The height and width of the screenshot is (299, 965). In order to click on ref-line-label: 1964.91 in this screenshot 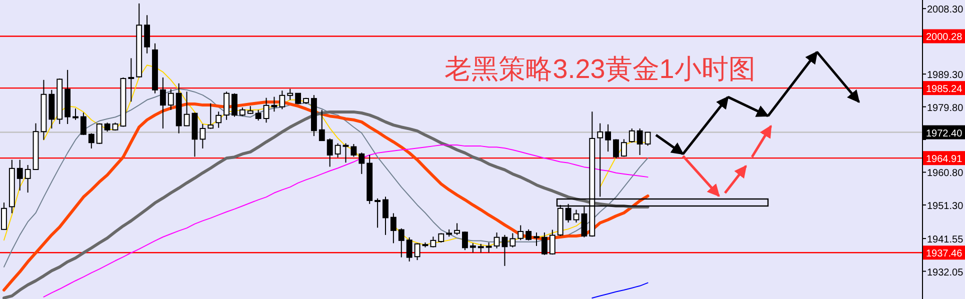, I will do `click(944, 160)`.